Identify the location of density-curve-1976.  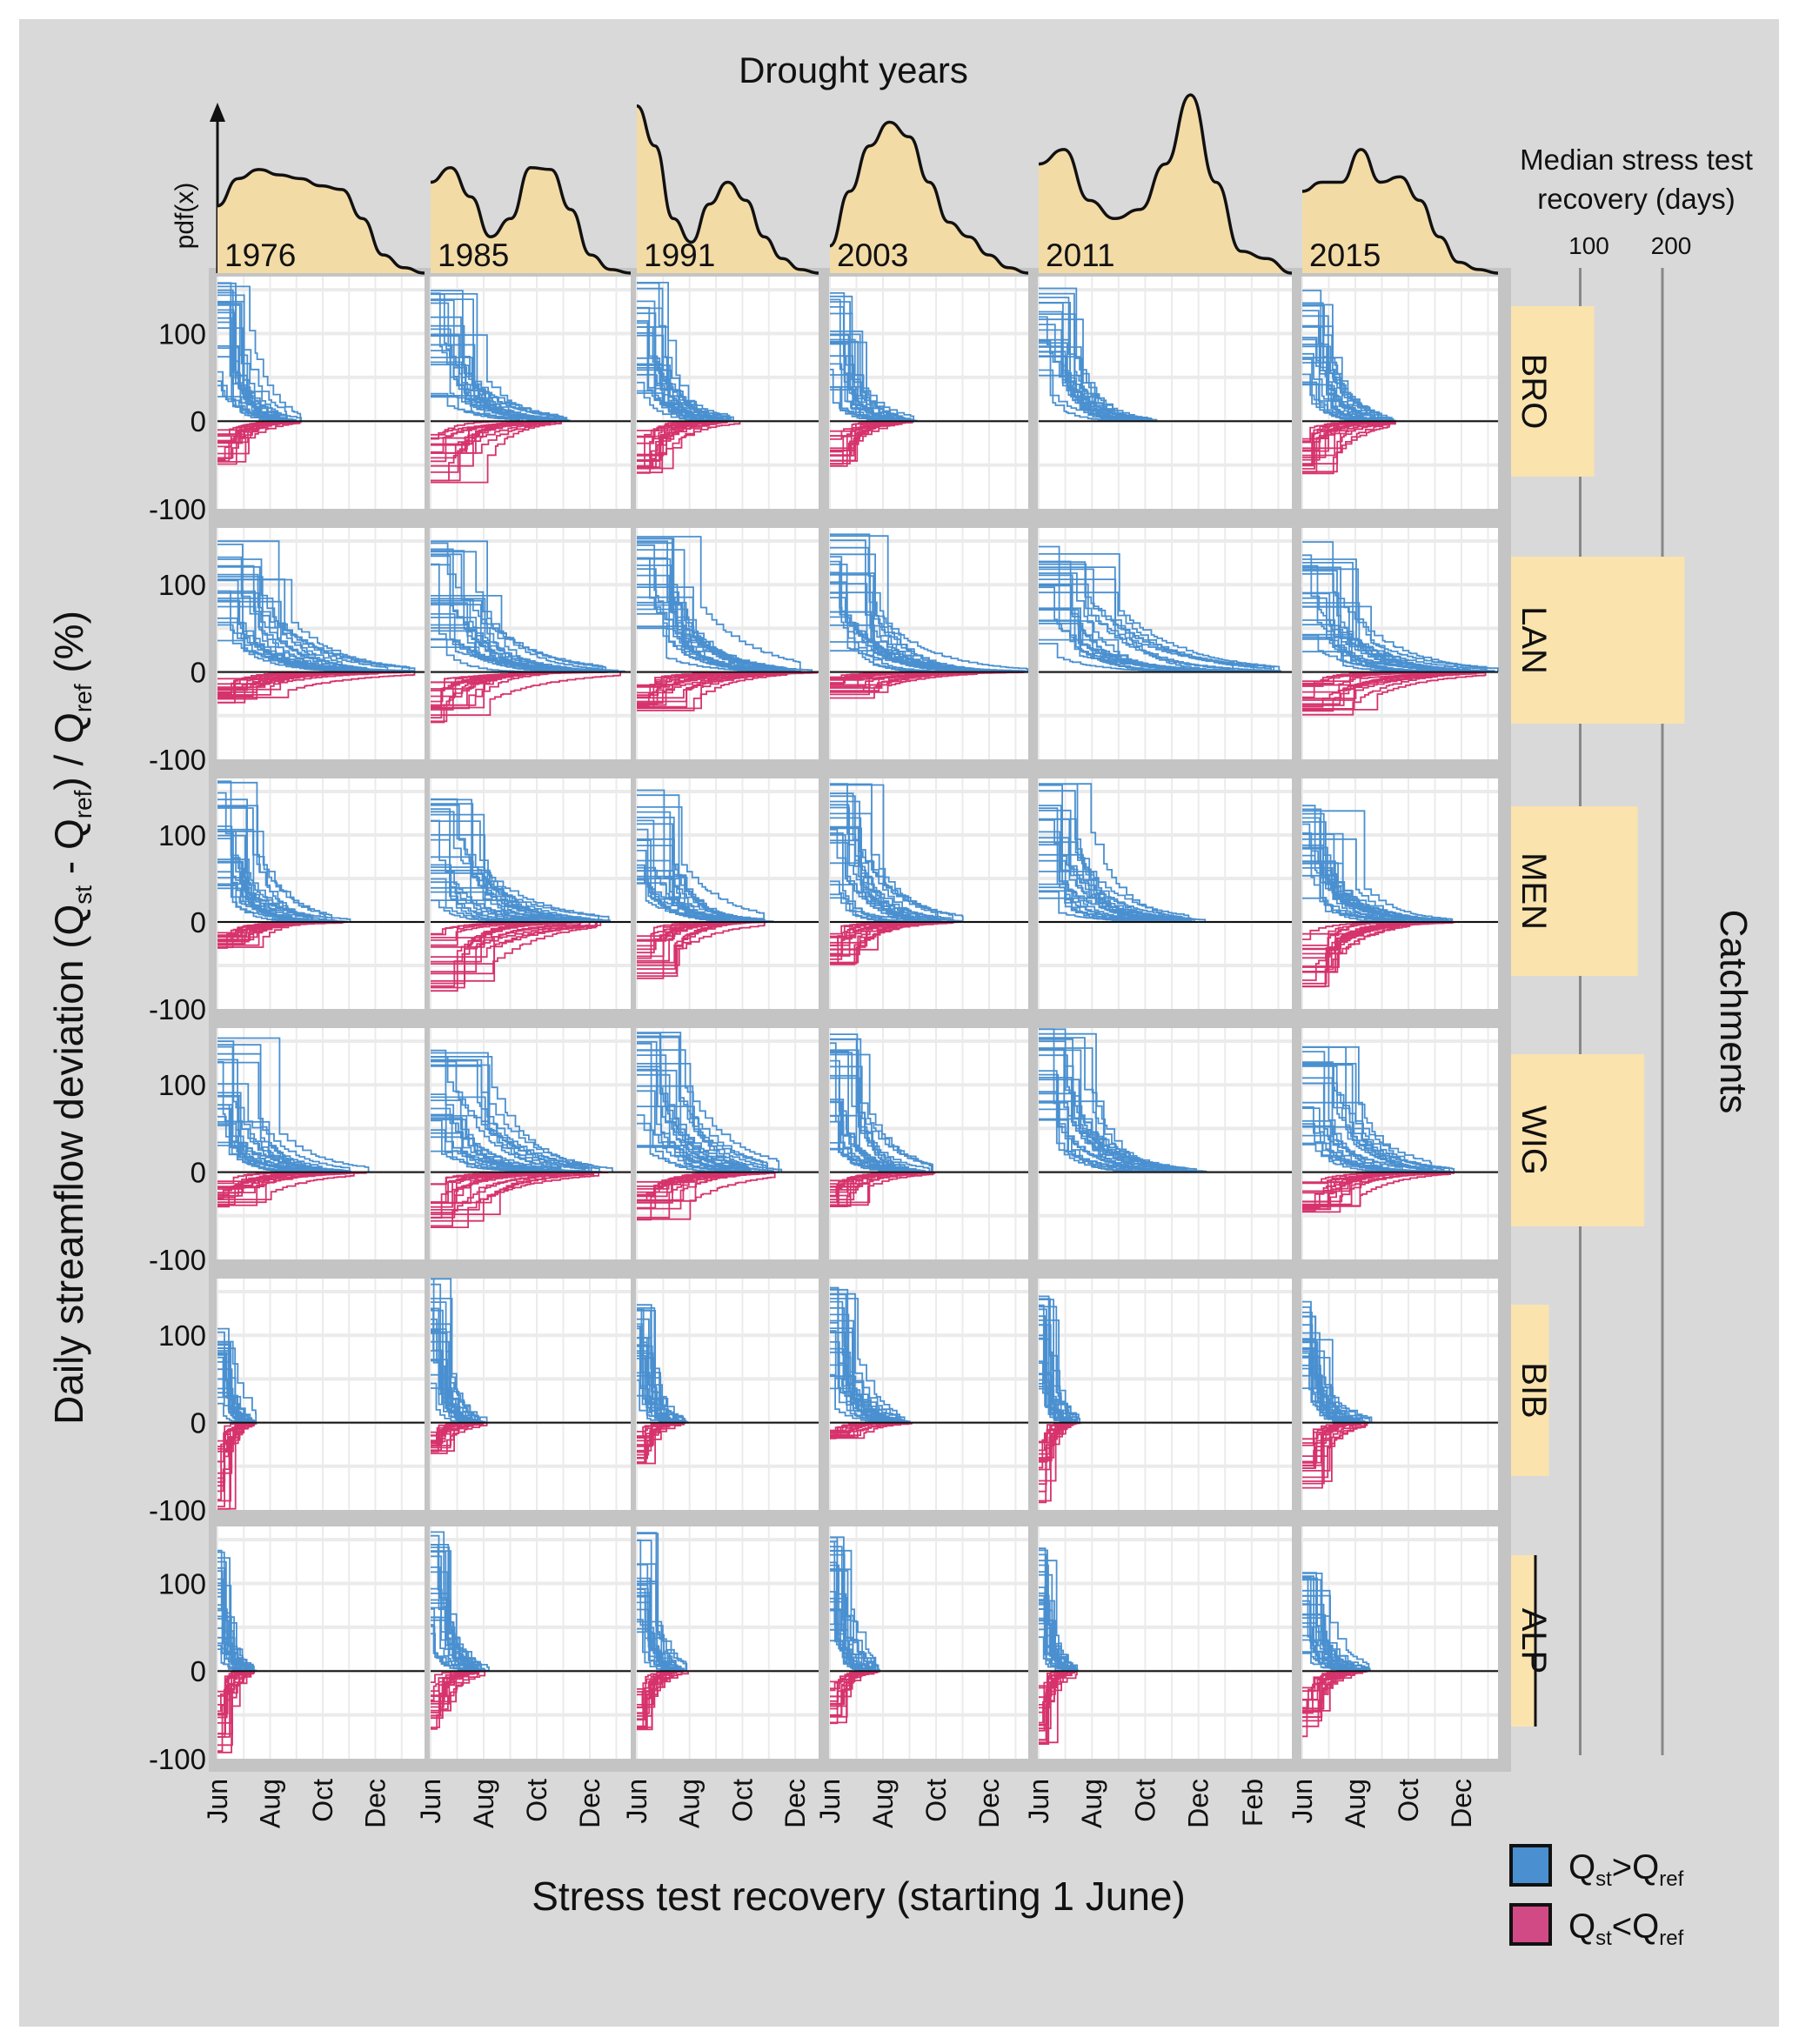
(321, 221).